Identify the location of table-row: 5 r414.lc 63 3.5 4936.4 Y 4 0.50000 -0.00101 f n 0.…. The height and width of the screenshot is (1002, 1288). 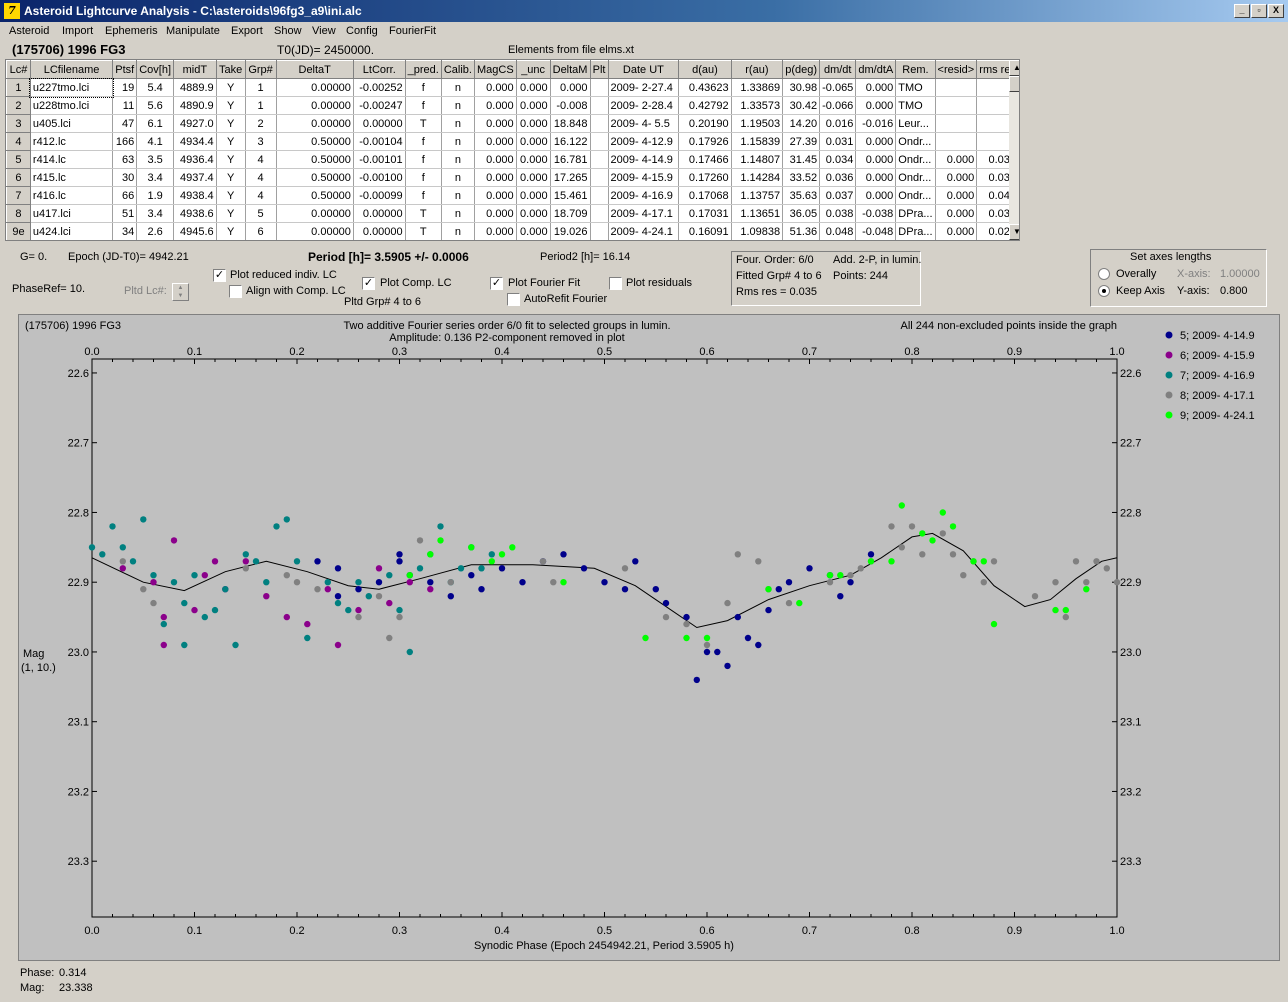
(512, 159).